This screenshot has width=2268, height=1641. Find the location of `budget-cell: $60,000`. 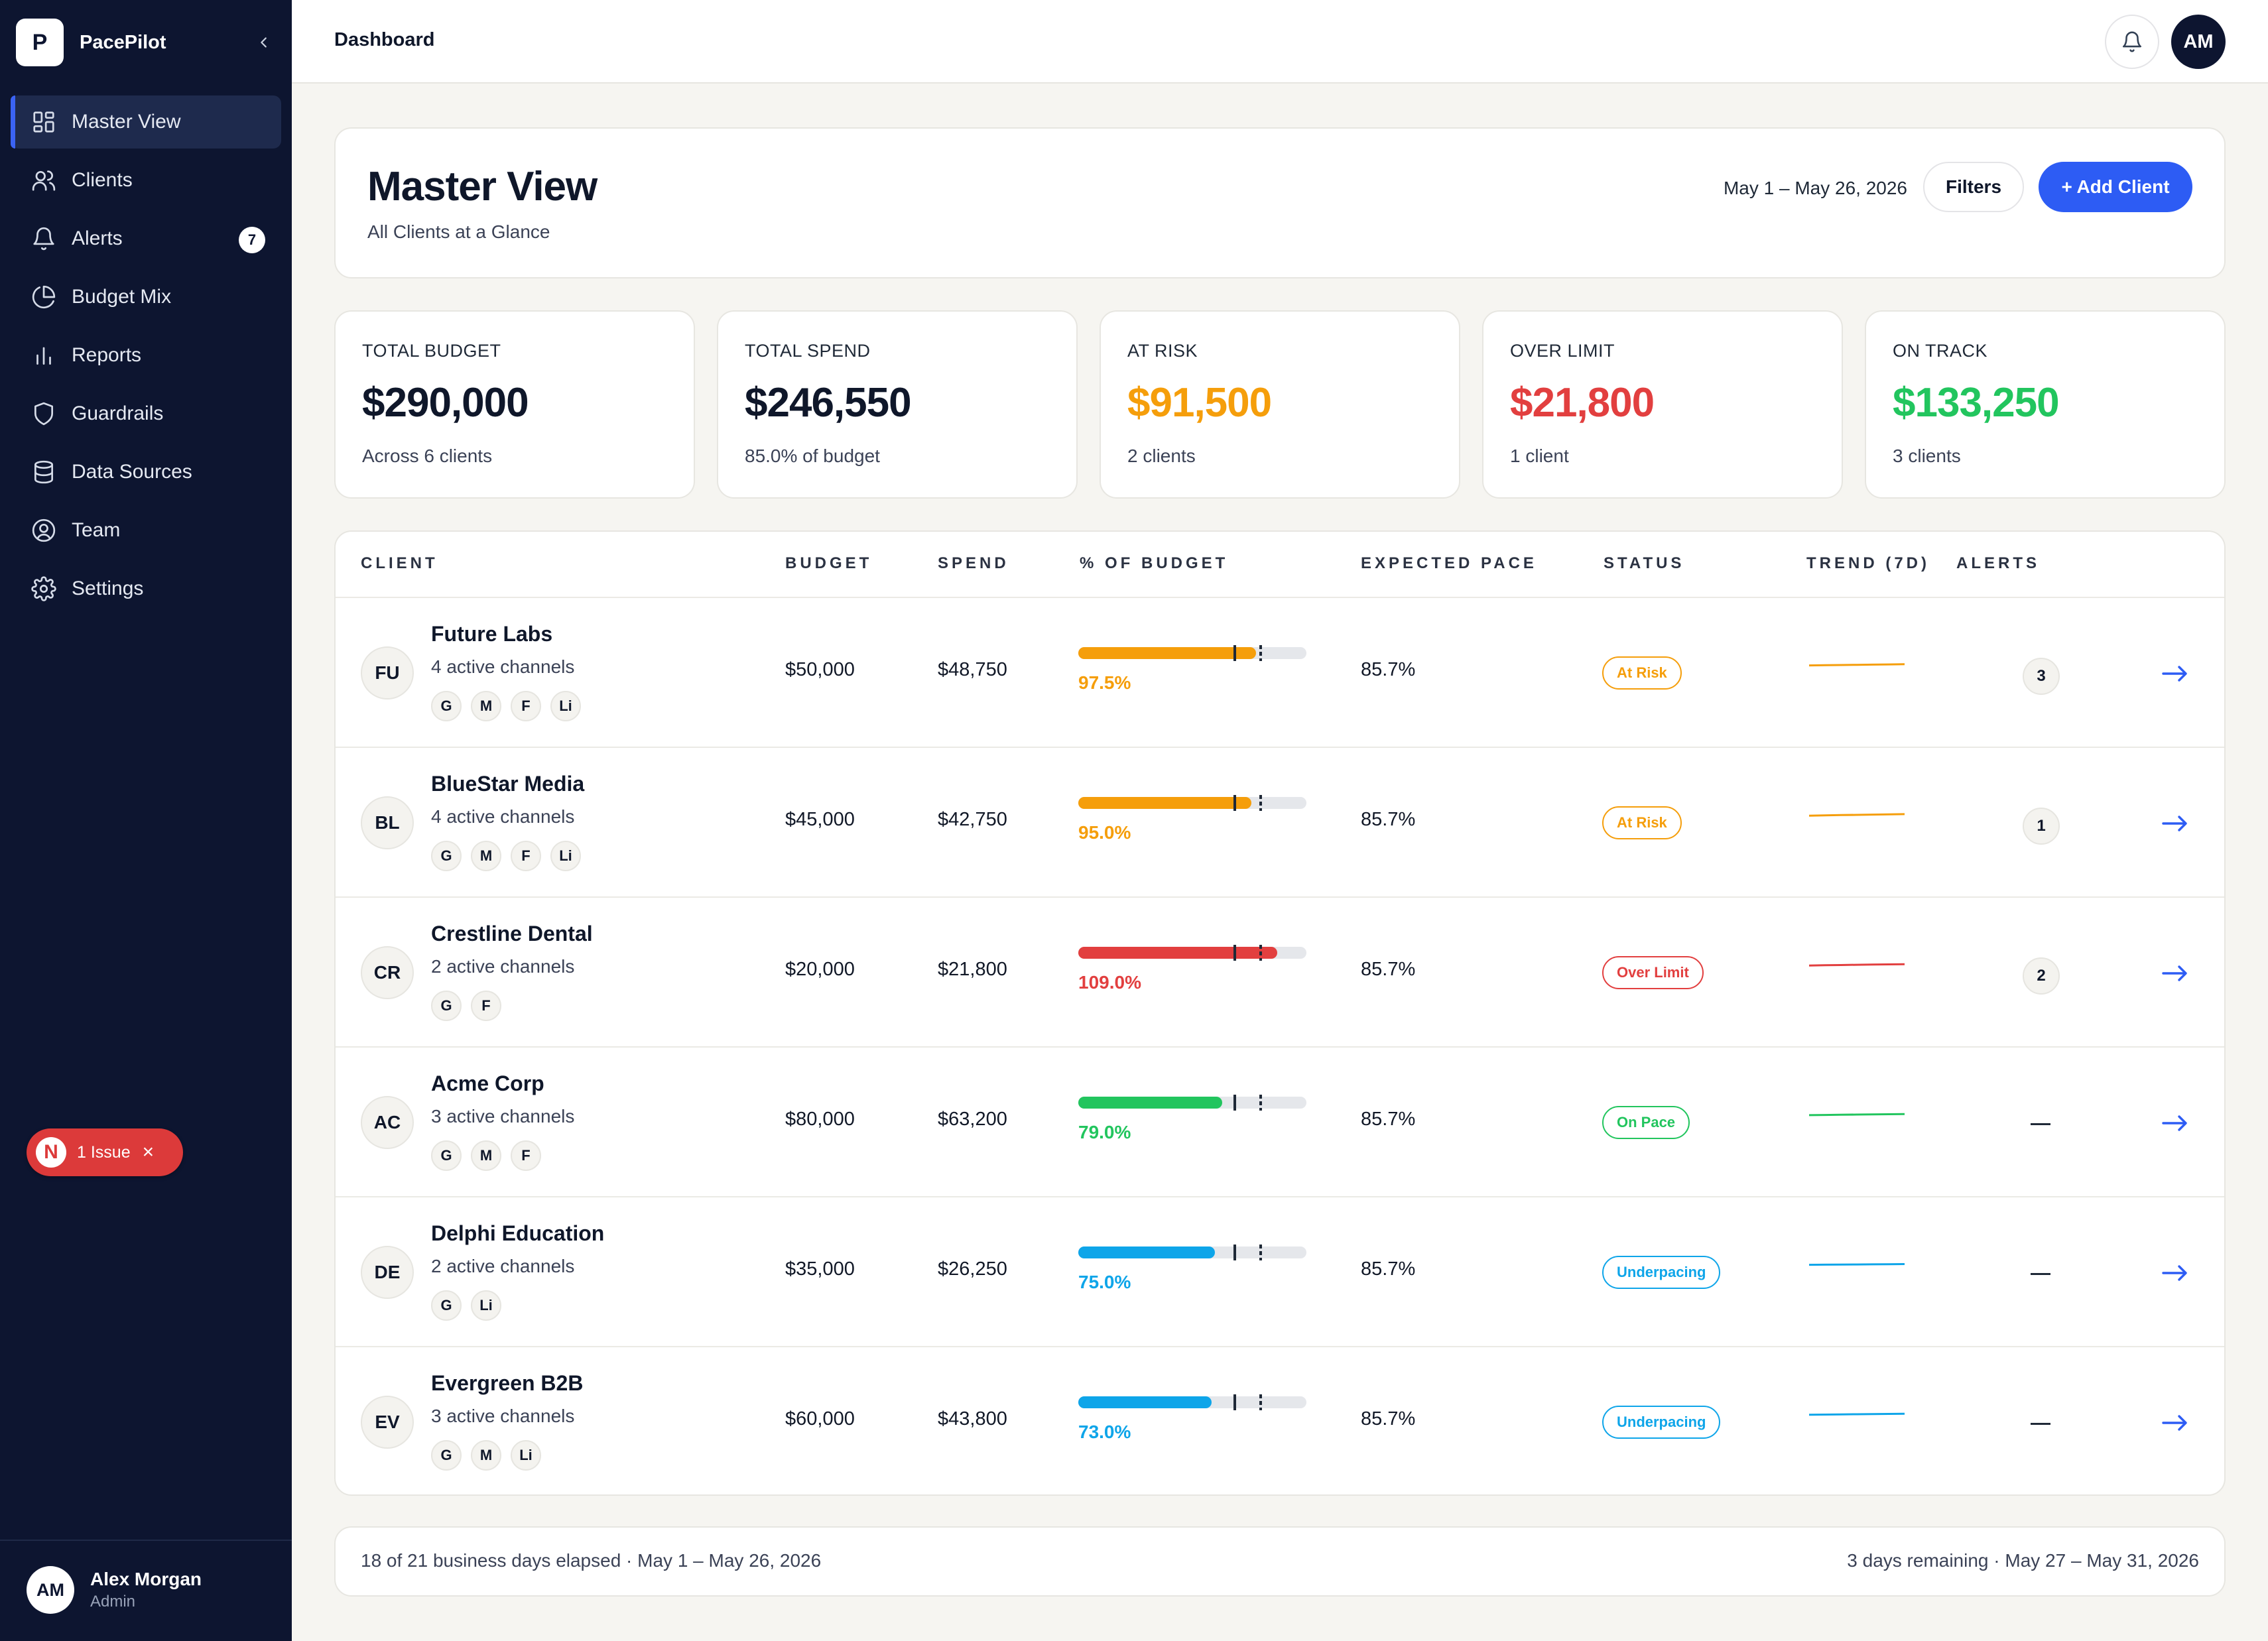

budget-cell: $60,000 is located at coordinates (820, 1419).